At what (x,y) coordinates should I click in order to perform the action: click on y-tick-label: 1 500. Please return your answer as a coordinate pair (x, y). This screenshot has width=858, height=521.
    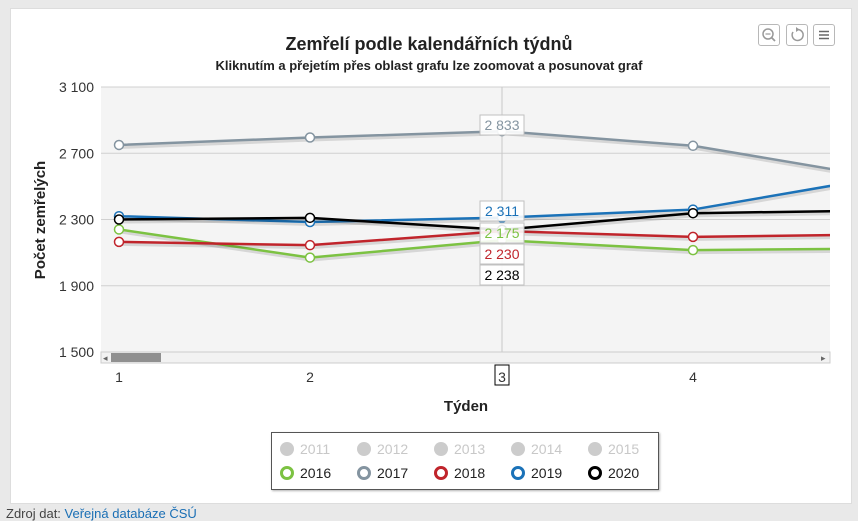
    Looking at the image, I should click on (76, 352).